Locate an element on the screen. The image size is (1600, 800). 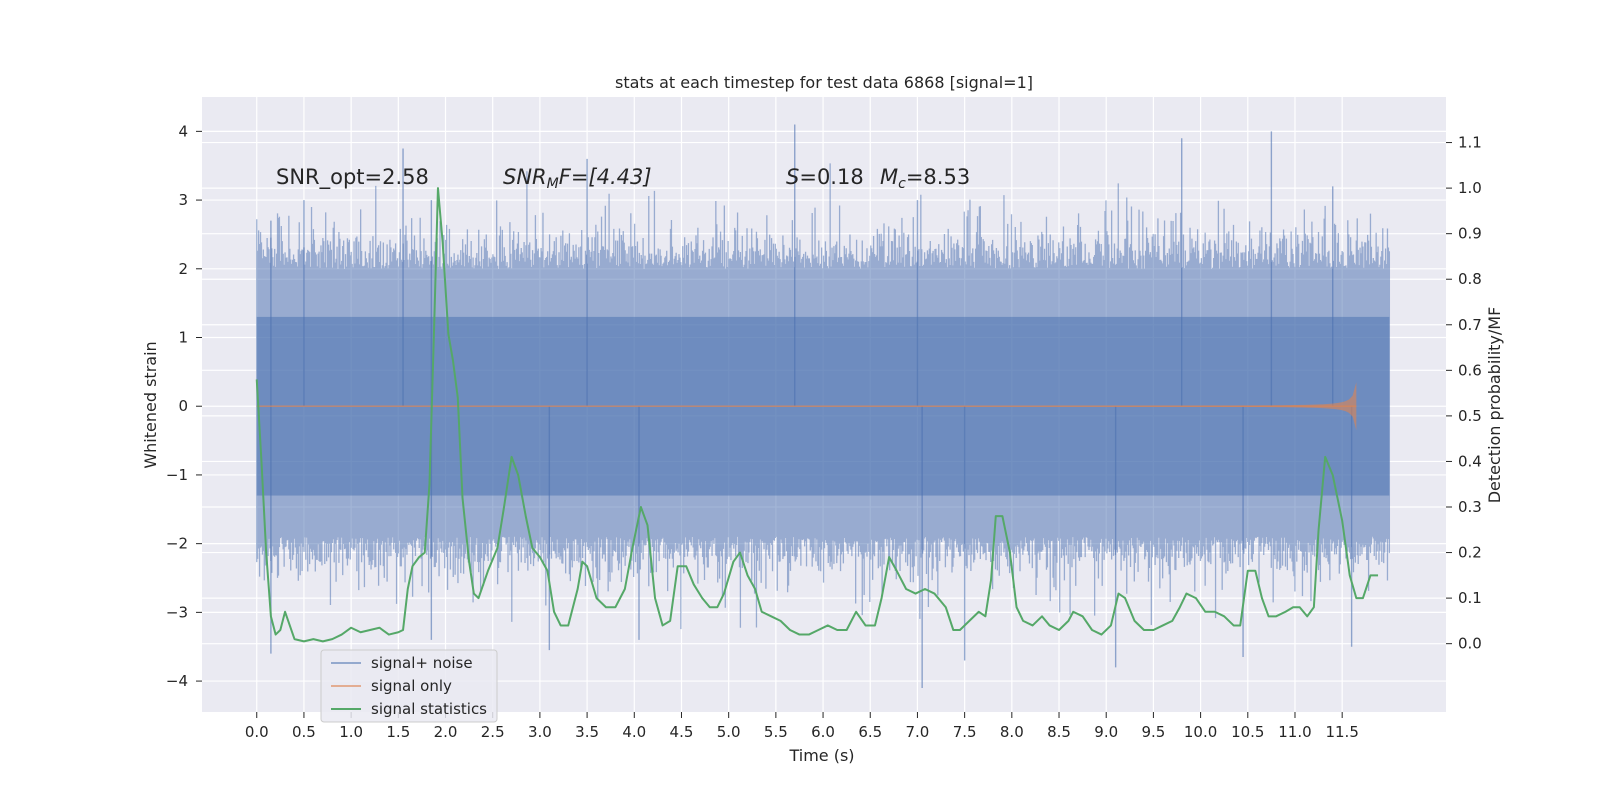
legend-label-signal-statistics: signal statistics is located at coordinates (429, 709).